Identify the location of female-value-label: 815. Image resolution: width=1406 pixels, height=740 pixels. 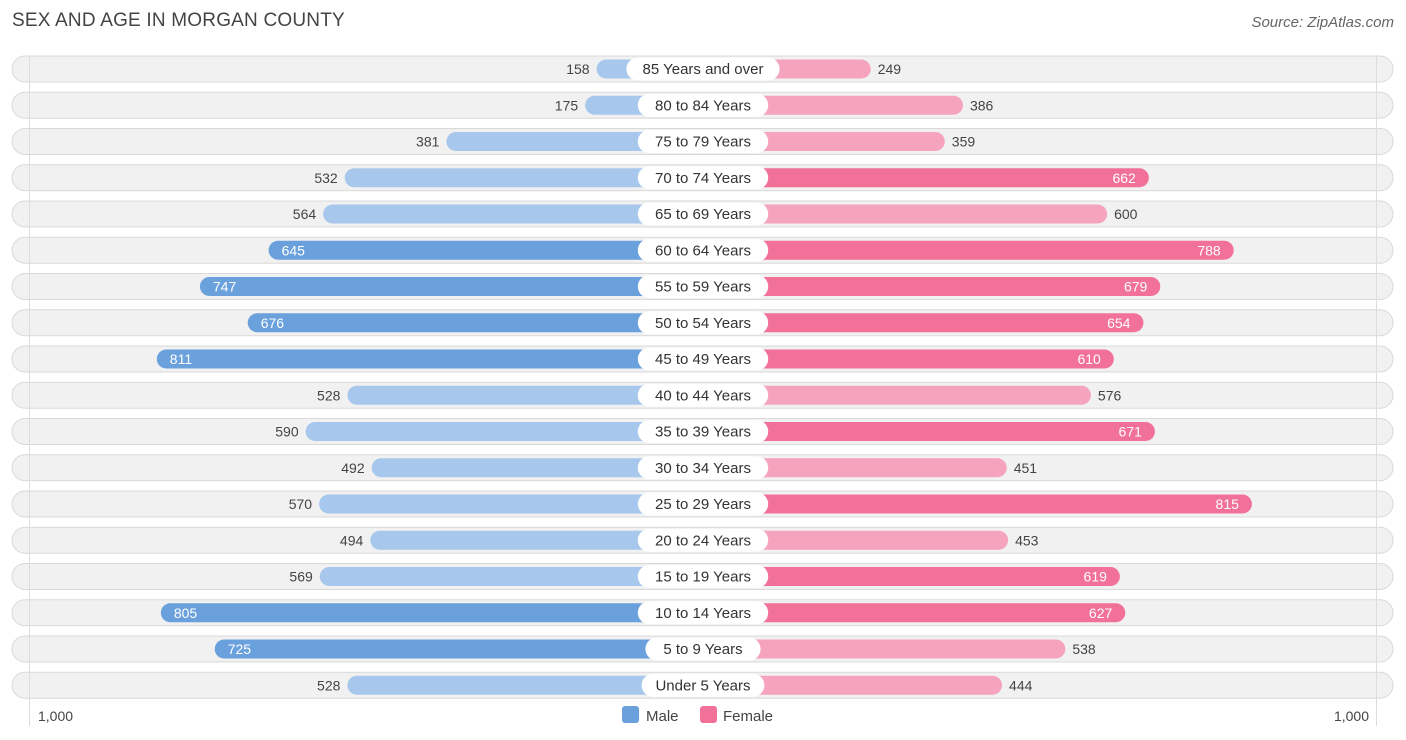
(1228, 504).